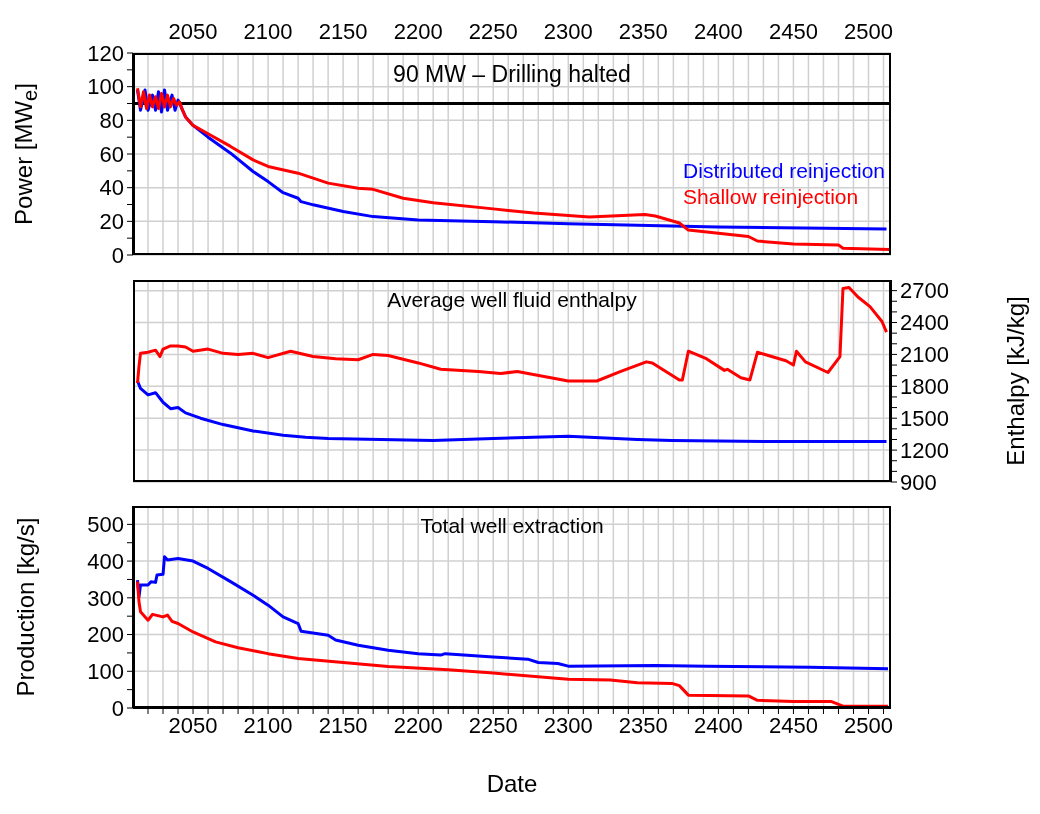 The height and width of the screenshot is (814, 1040). Describe the element at coordinates (868, 32) in the screenshot. I see `x2-tick-label: 2500` at that location.